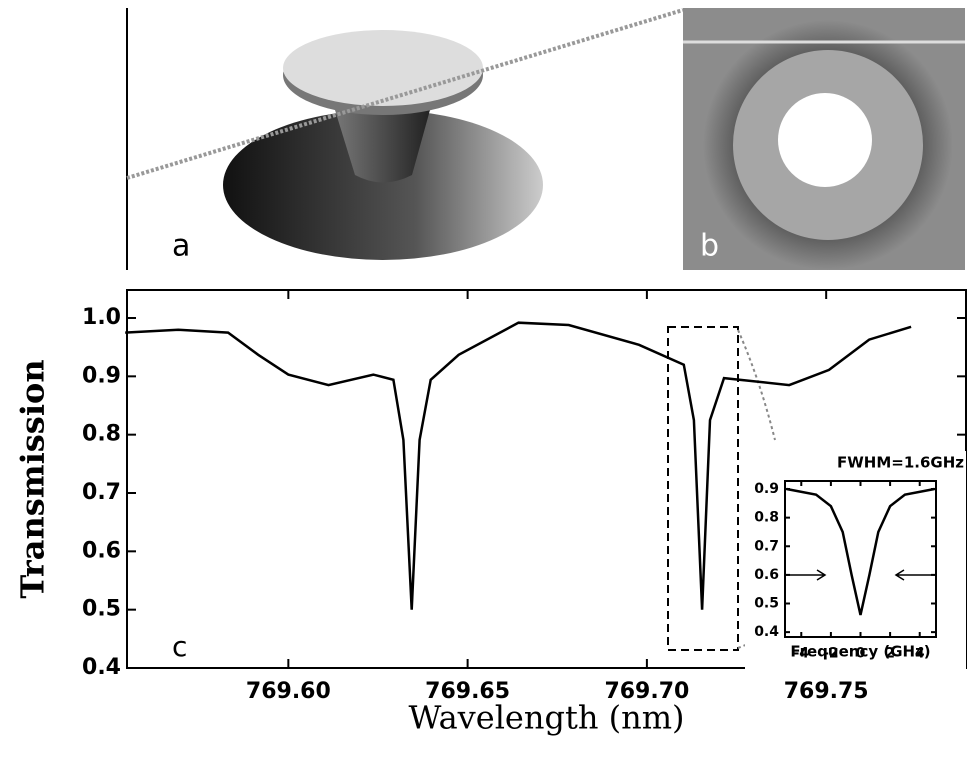 This screenshot has width=971, height=775. Describe the element at coordinates (831, 654) in the screenshot. I see `x-tick-label: -2` at that location.